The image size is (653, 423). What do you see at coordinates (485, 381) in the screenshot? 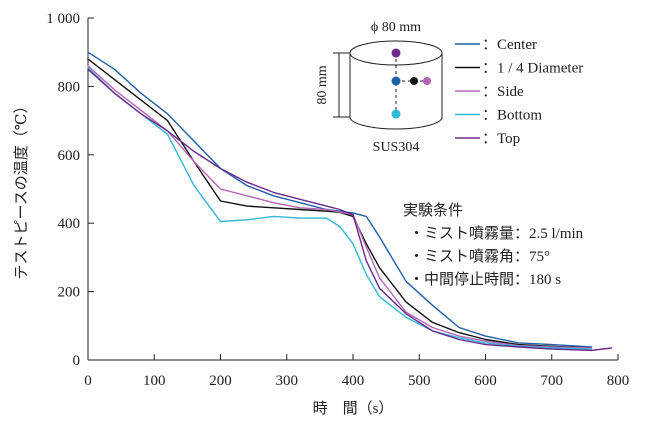
I see `x-tick-label: 600` at bounding box center [485, 381].